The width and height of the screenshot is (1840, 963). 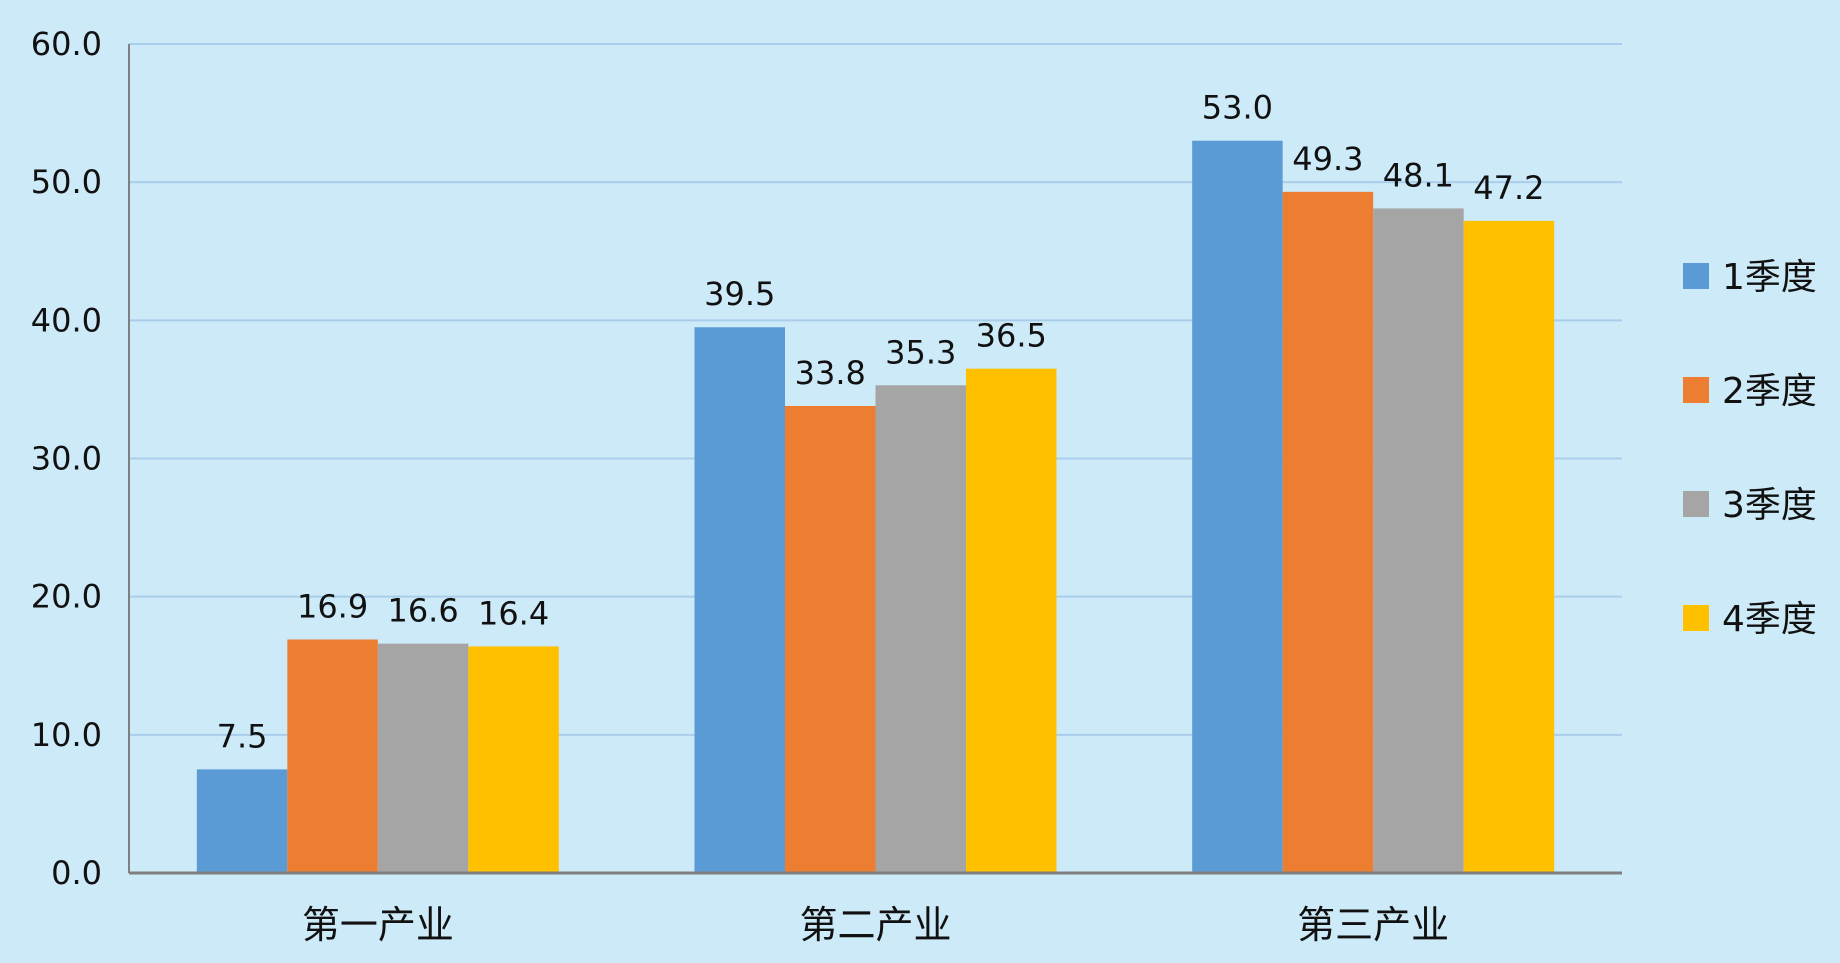 I want to click on x-category-label: 第二产业, so click(x=875, y=925).